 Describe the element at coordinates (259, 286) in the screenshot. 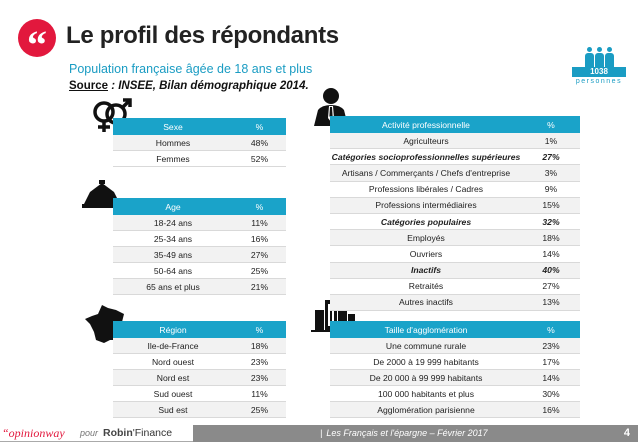

I see `row-value: 21%` at that location.